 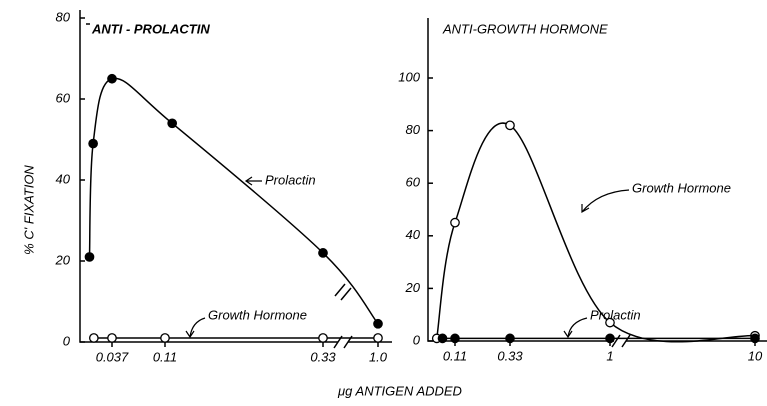 I want to click on x-axis-label: μg ANTIGEN ADDED, so click(x=399, y=390).